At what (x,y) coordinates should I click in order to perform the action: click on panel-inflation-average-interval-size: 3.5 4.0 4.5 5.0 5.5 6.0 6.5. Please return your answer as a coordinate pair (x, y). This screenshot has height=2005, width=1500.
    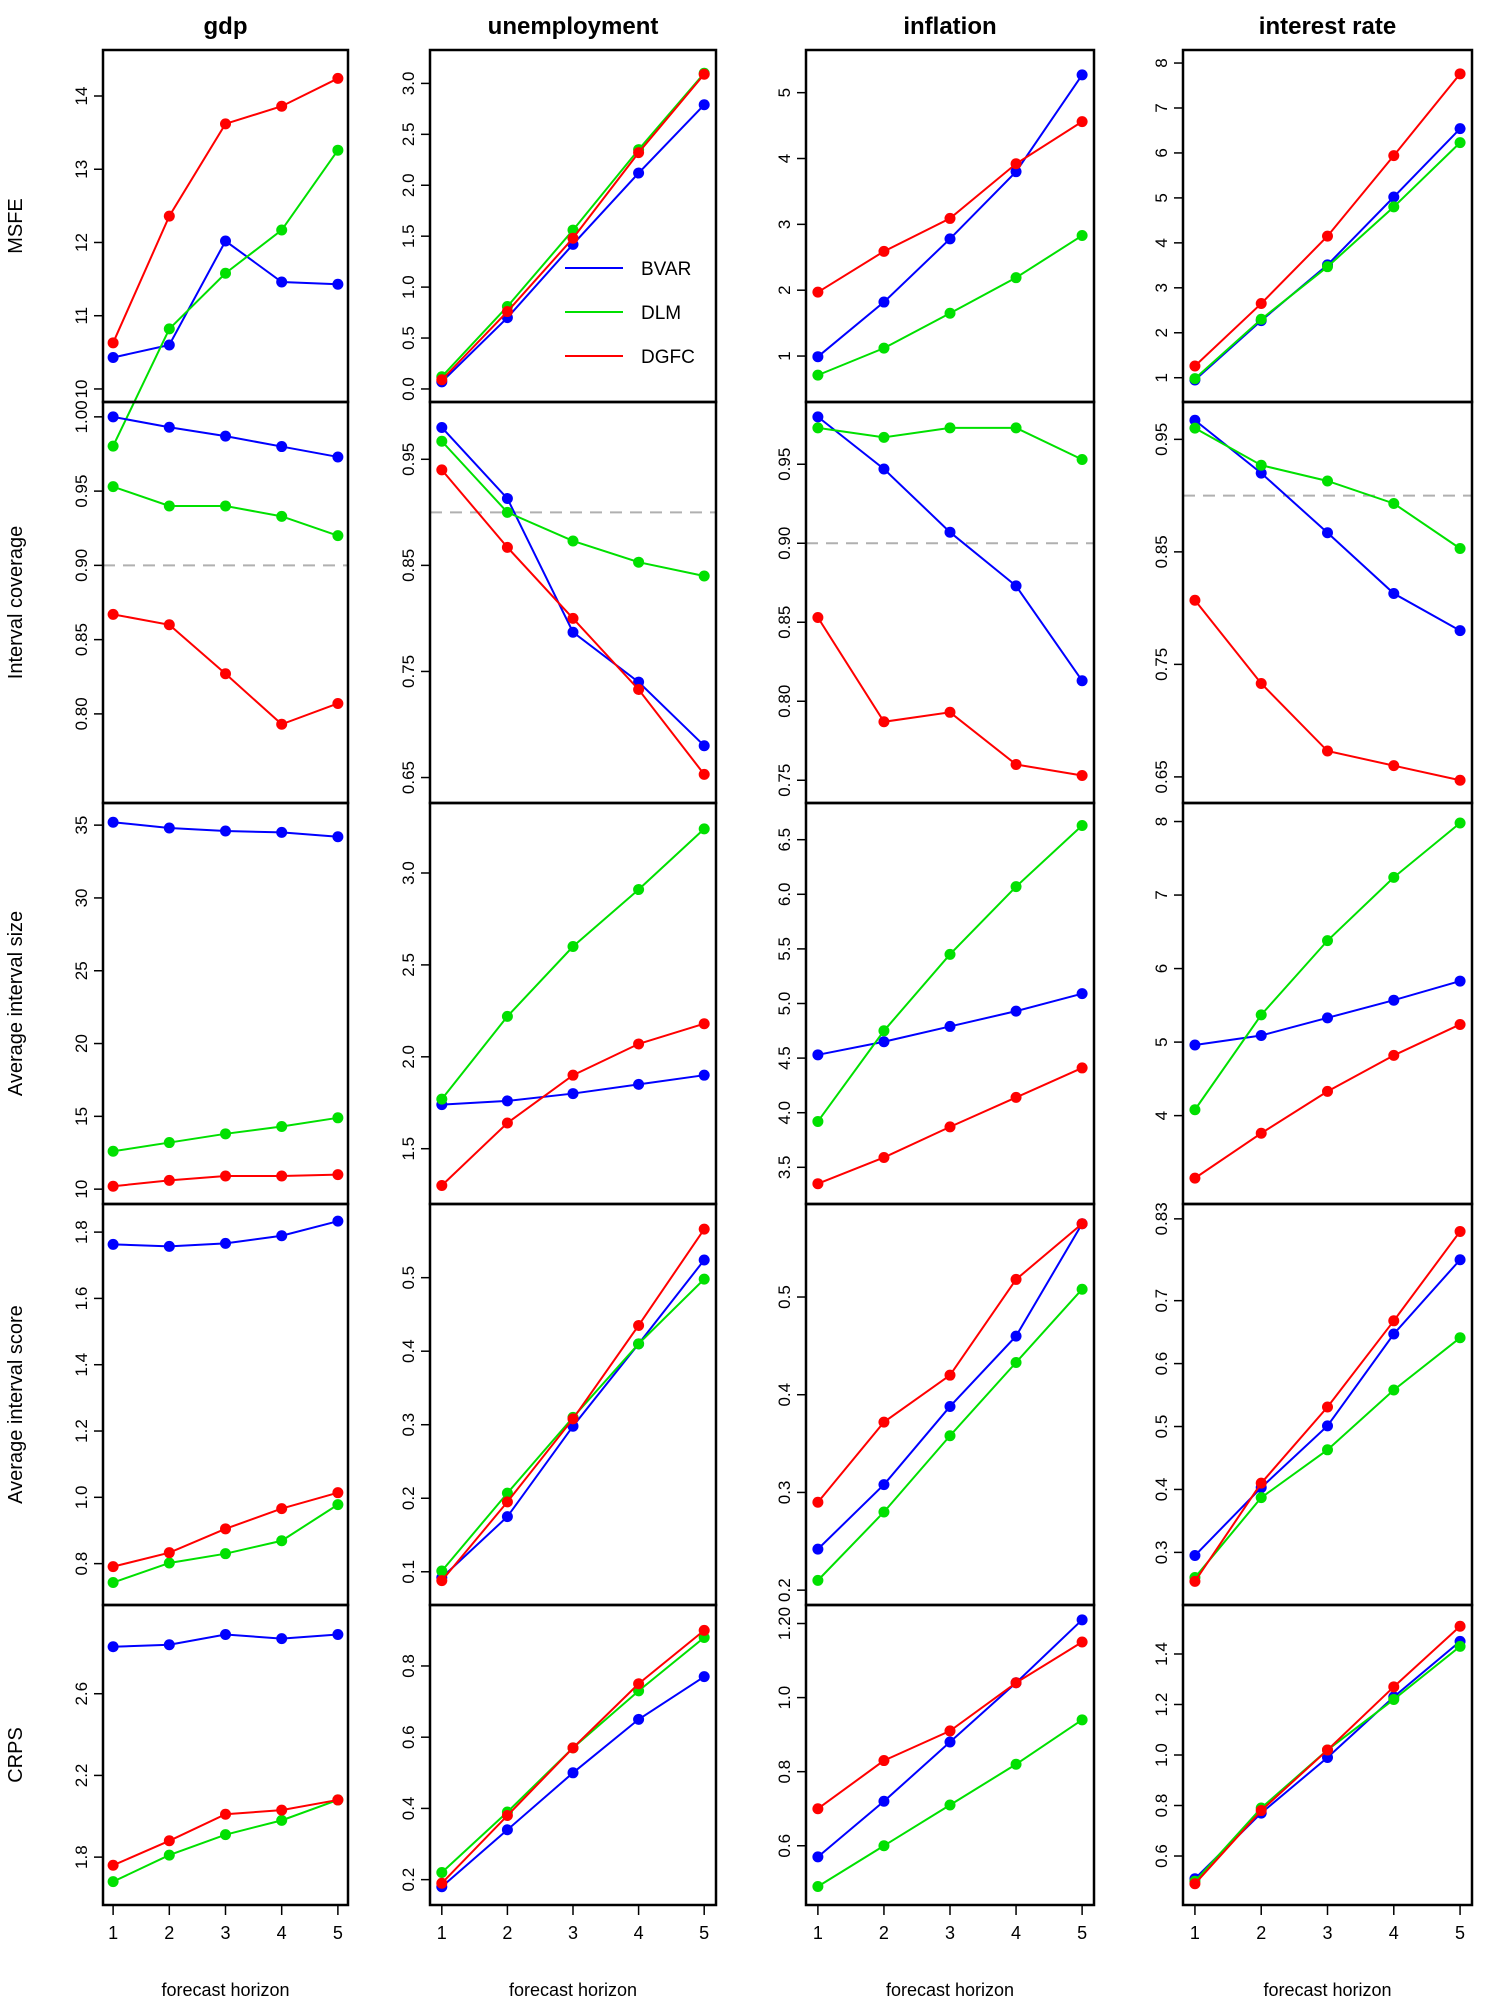
    Looking at the image, I should click on (935, 1003).